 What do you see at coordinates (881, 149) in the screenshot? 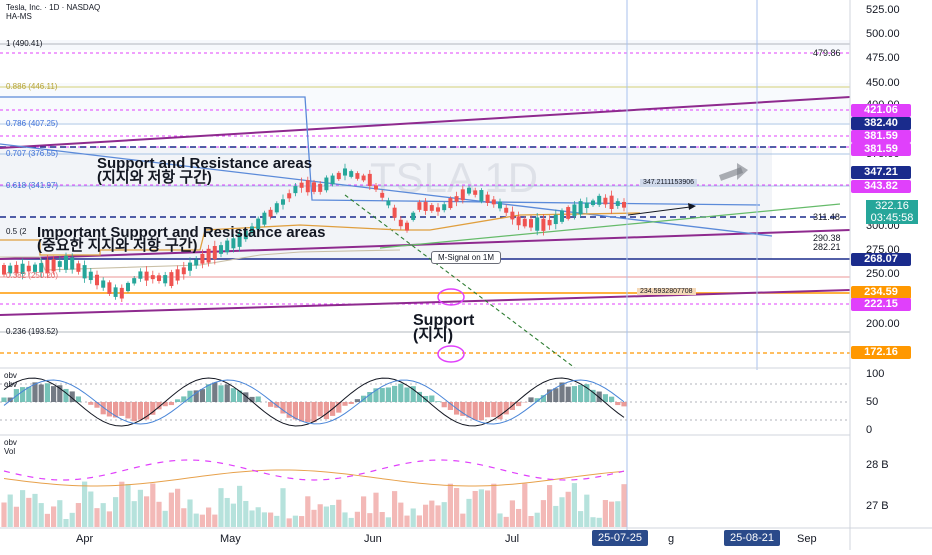
I see `price-tag-381b: 381.59` at bounding box center [881, 149].